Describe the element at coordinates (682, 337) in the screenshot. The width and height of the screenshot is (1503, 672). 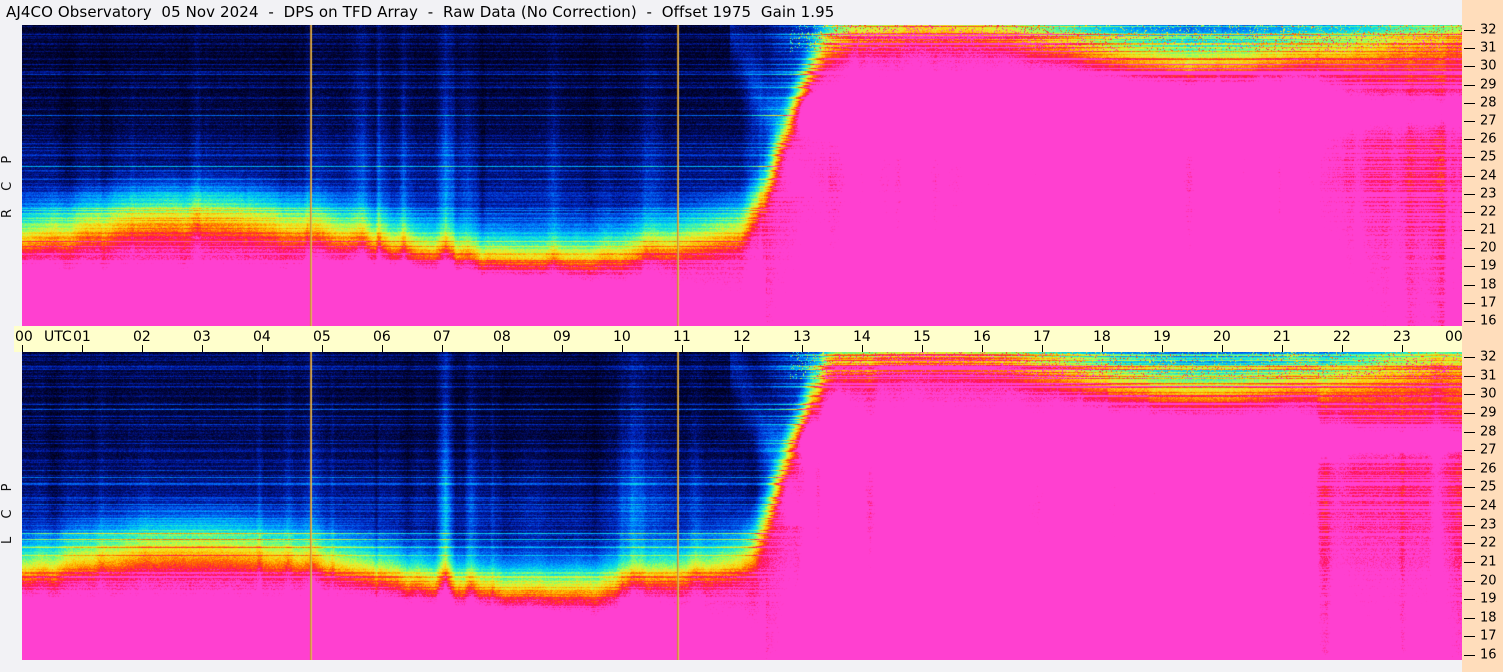
I see `time-tick-label: 11` at that location.